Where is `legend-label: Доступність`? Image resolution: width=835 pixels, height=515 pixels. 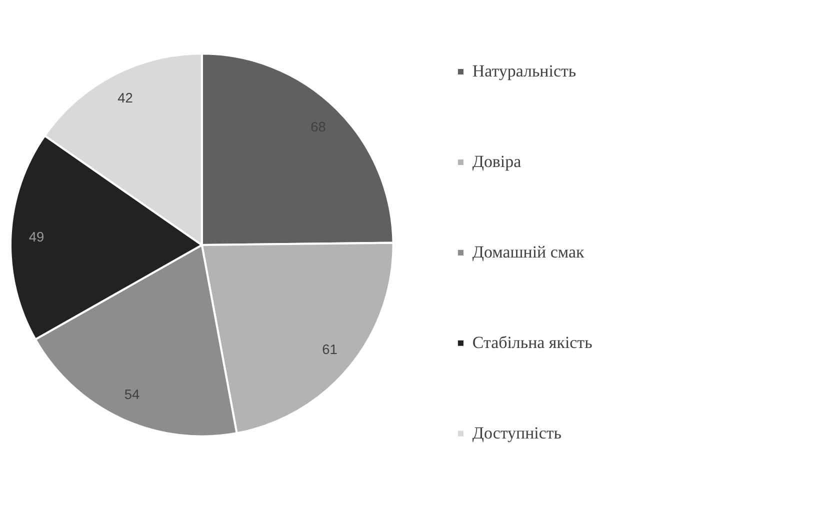
legend-label: Доступність is located at coordinates (517, 432).